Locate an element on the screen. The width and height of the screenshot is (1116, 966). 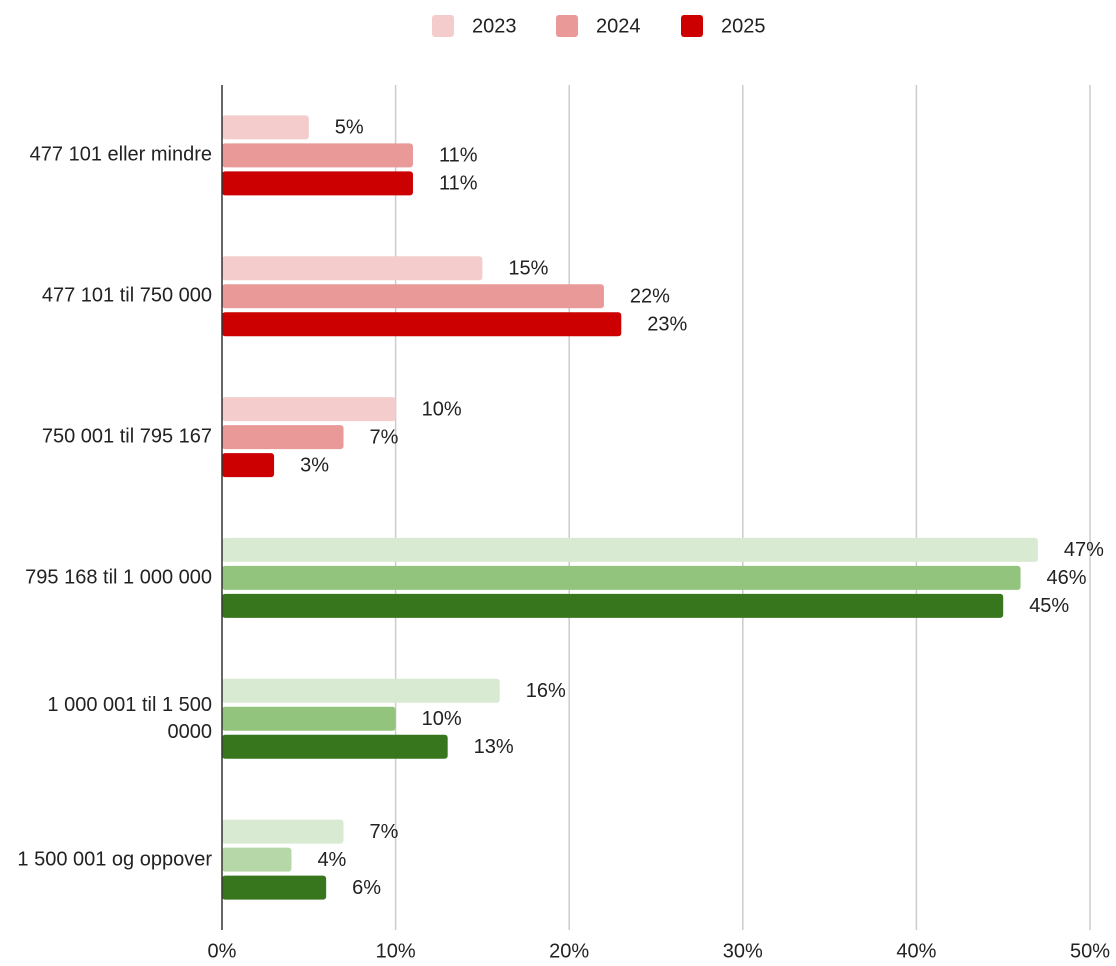
x-tick-label: 20% is located at coordinates (569, 951).